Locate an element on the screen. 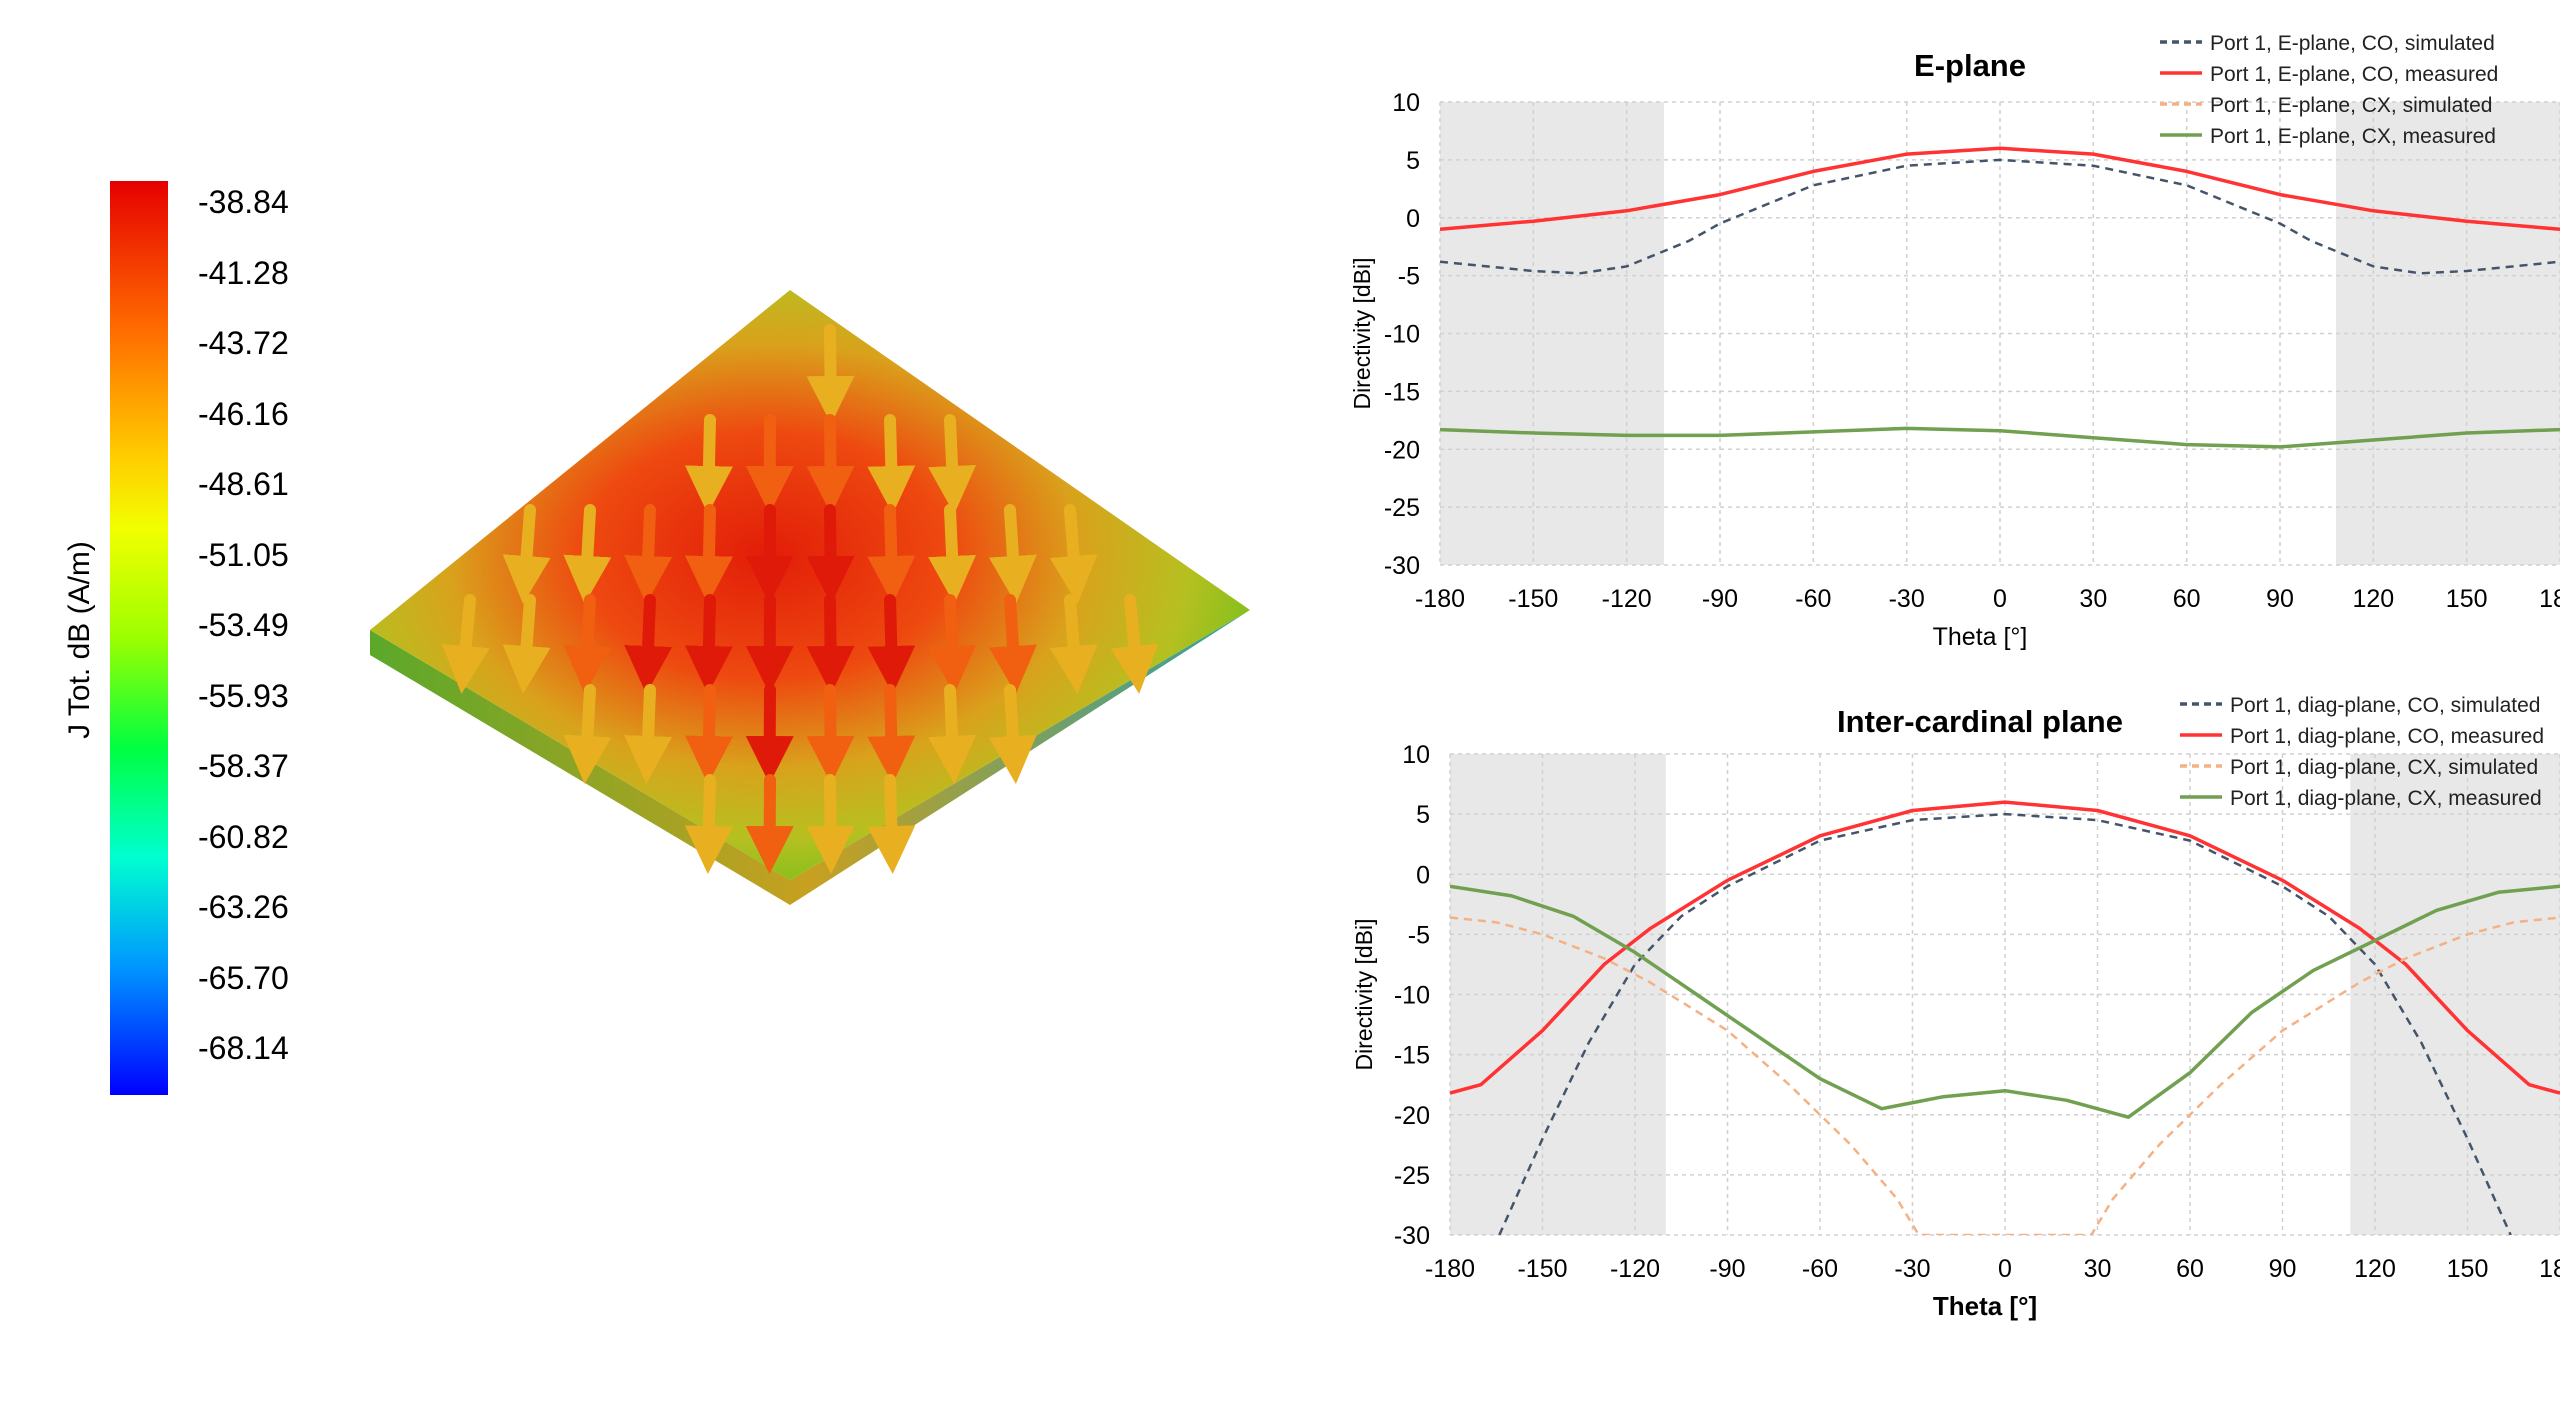 This screenshot has height=1408, width=2560. legend-label: Port 1, diag-plane, CX, measured is located at coordinates (2386, 798).